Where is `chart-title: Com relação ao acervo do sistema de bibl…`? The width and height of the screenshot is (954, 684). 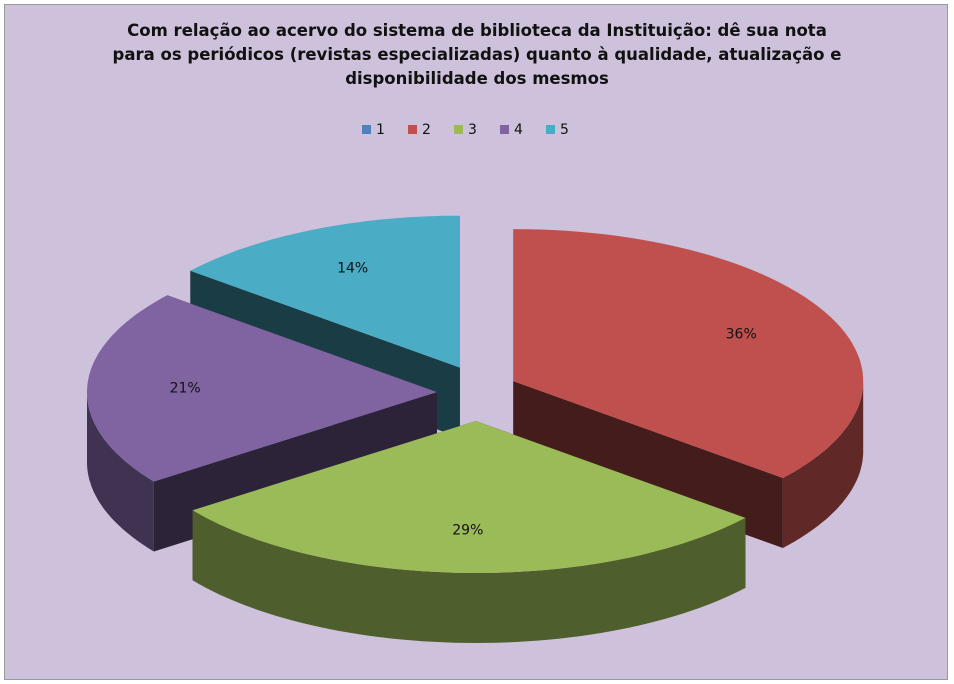
chart-title: Com relação ao acervo do sistema de bibl… is located at coordinates (477, 54).